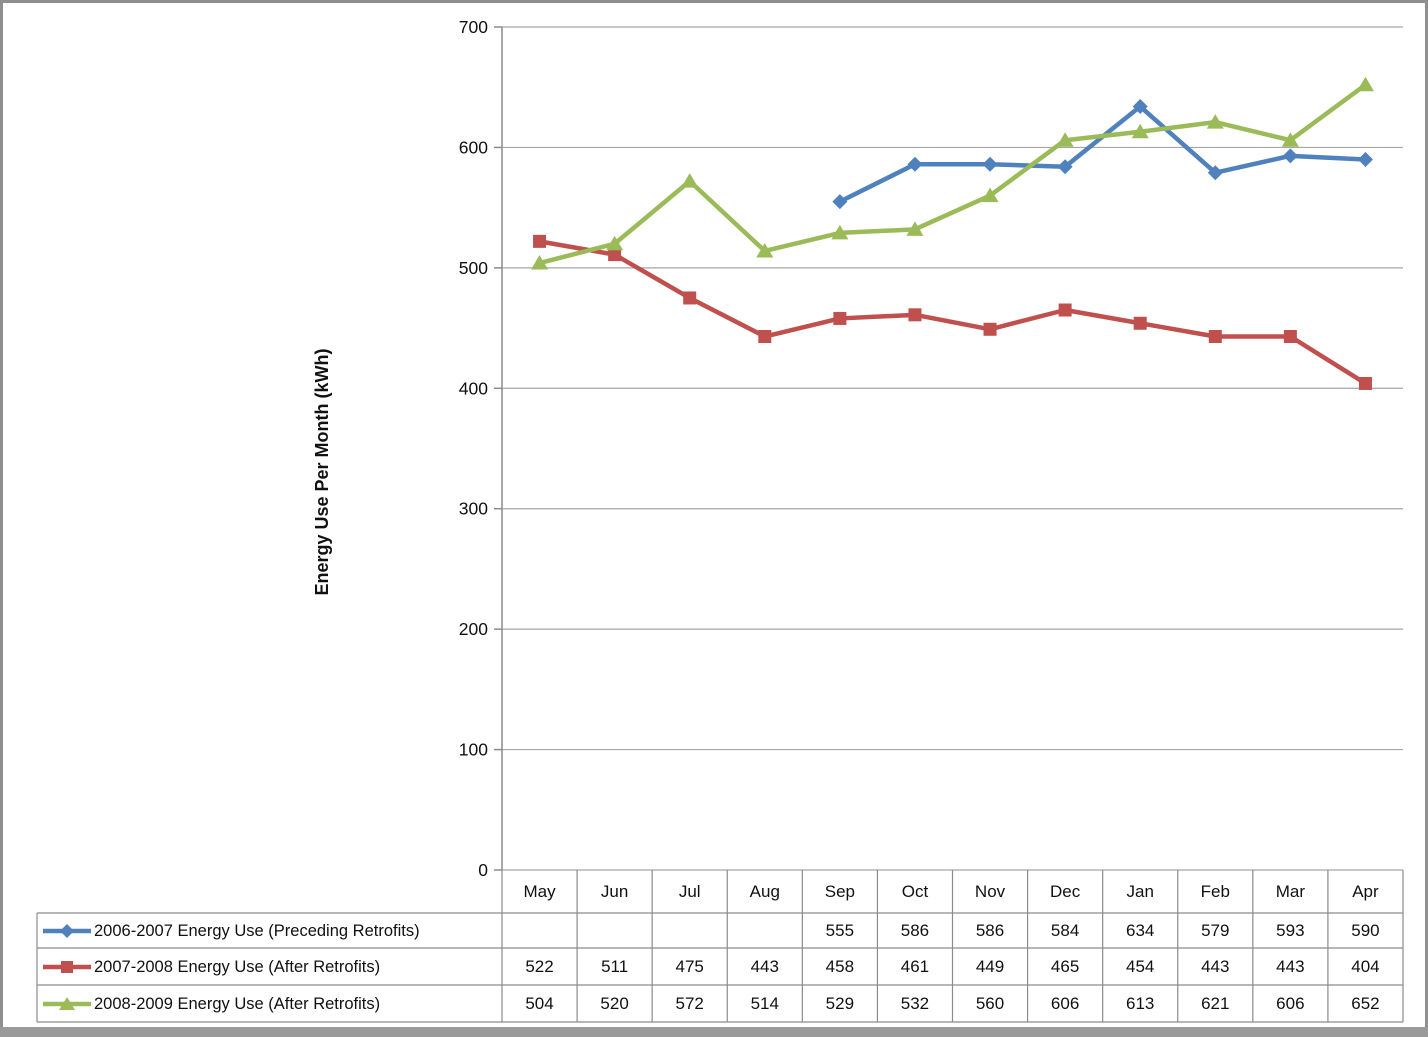 The image size is (1428, 1037). What do you see at coordinates (1365, 930) in the screenshot?
I see `value-cell: 590` at bounding box center [1365, 930].